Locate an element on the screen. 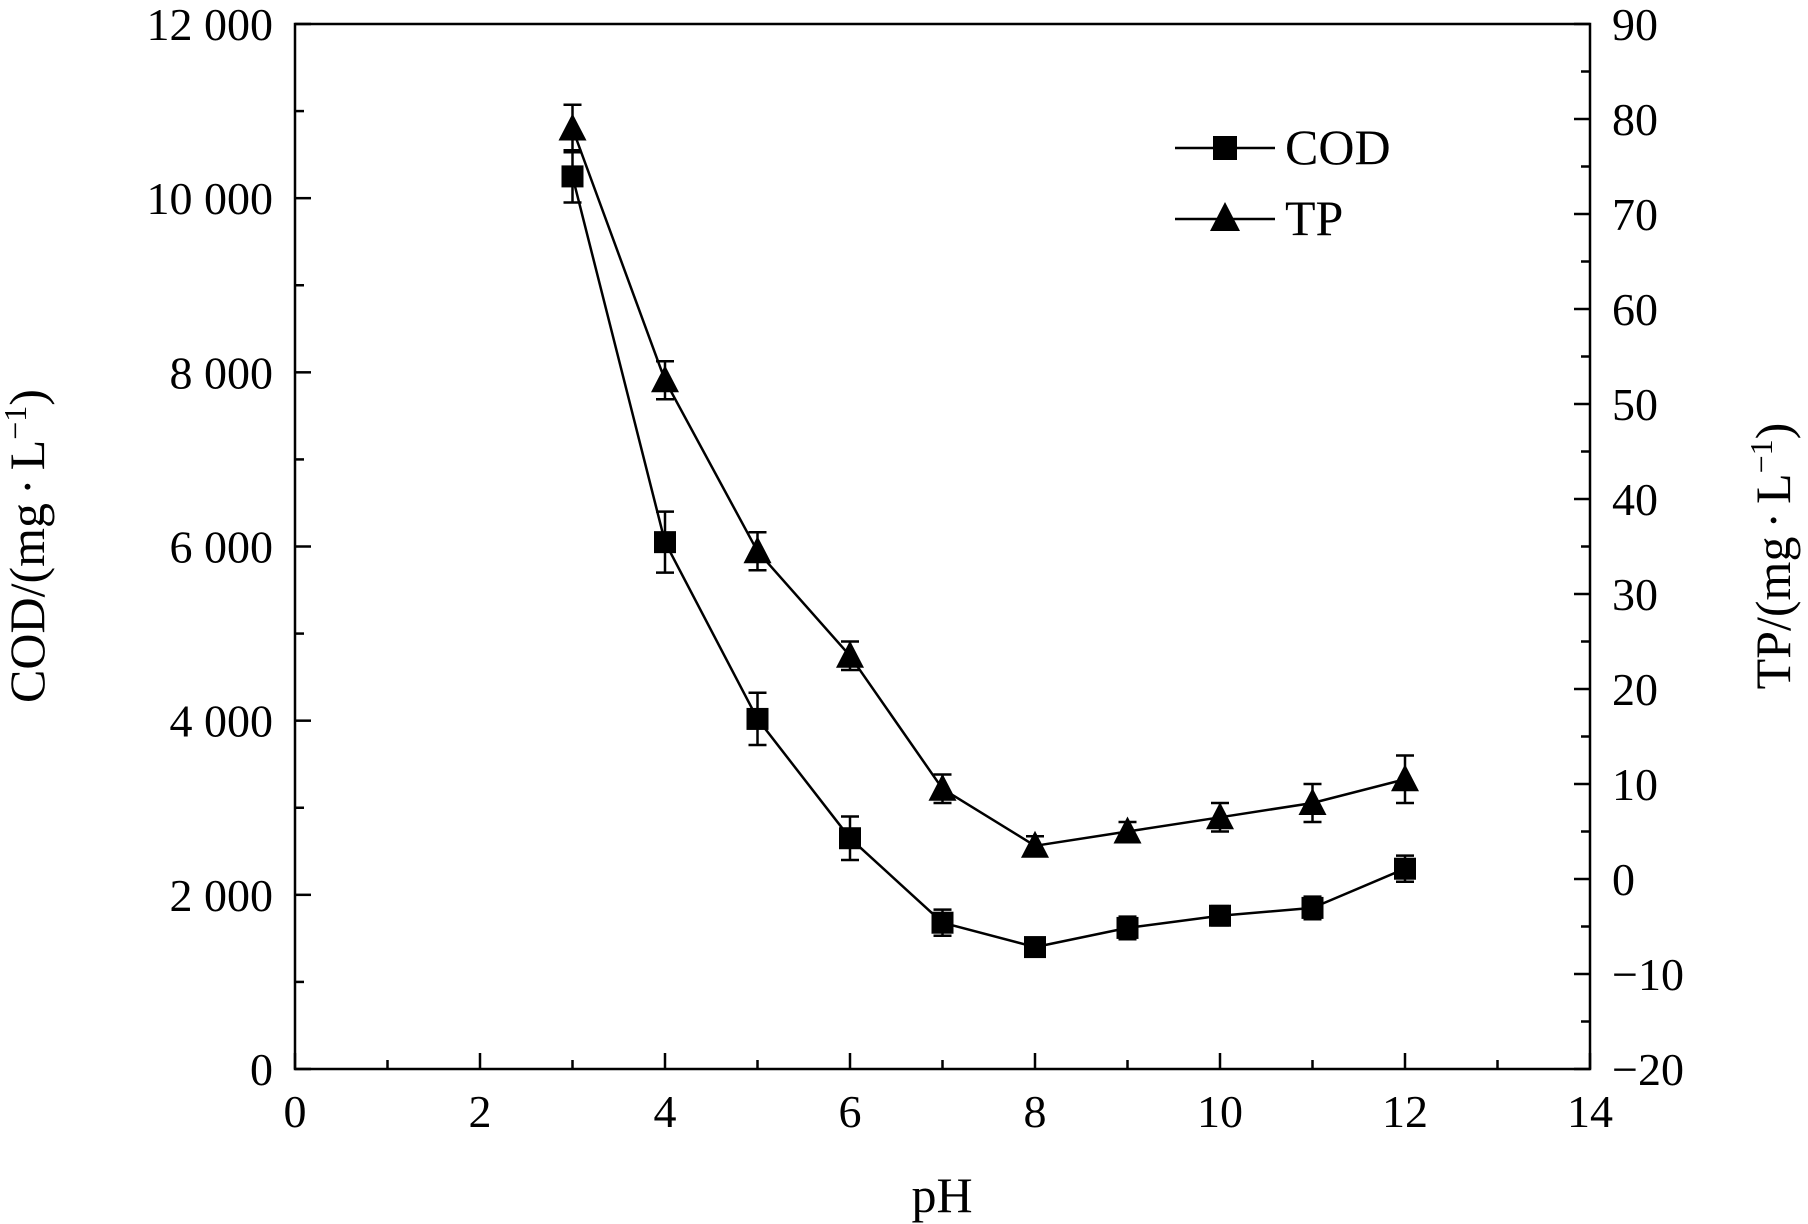  right-axis-title-exponent: −1 is located at coordinates (1761, 456).